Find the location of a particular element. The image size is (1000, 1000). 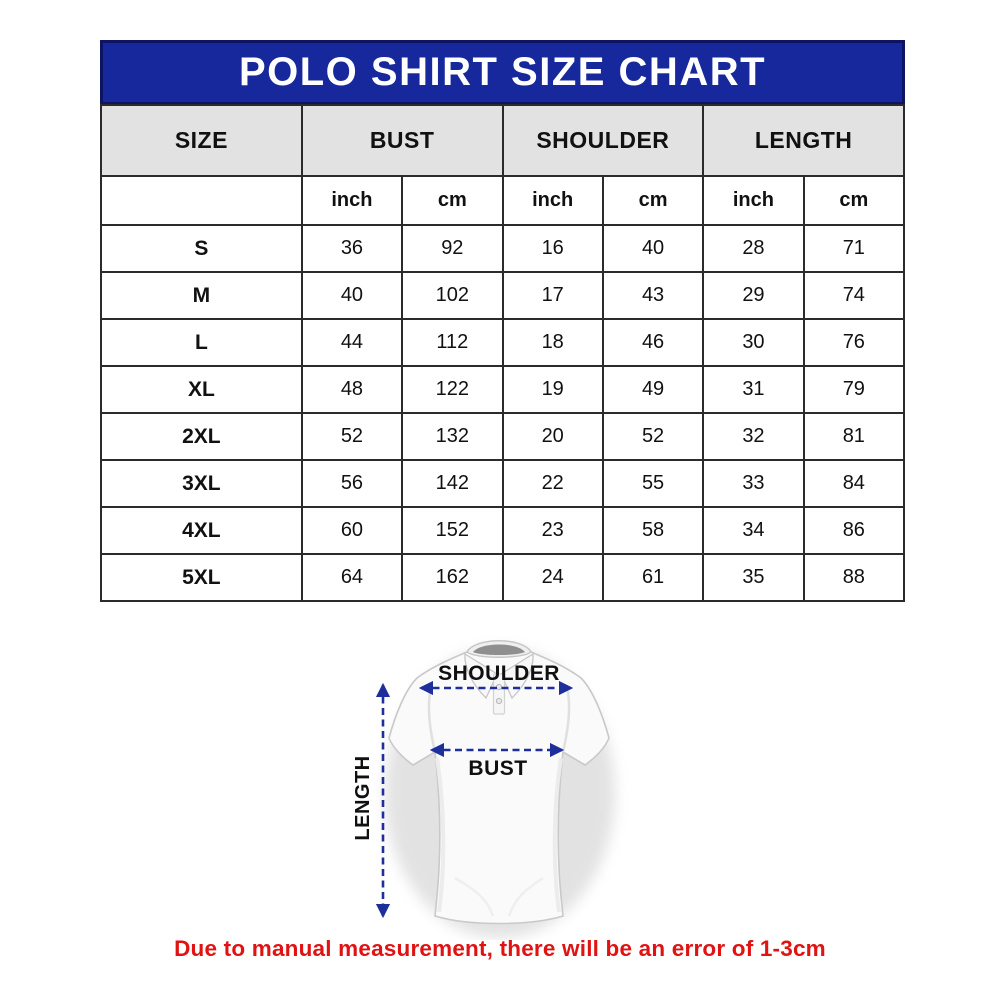

value-cell: 49 is located at coordinates (653, 389).